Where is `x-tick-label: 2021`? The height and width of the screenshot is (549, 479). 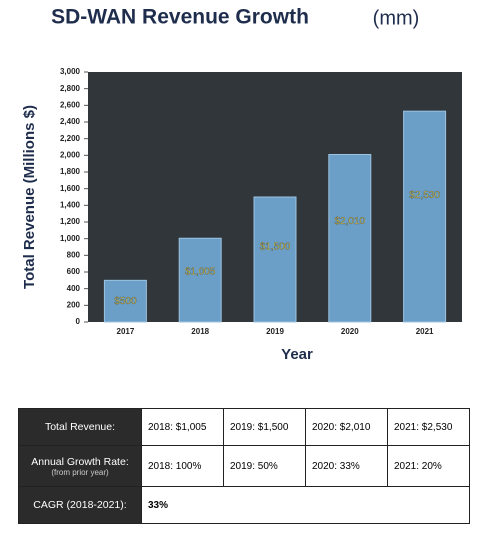
x-tick-label: 2021 is located at coordinates (425, 331).